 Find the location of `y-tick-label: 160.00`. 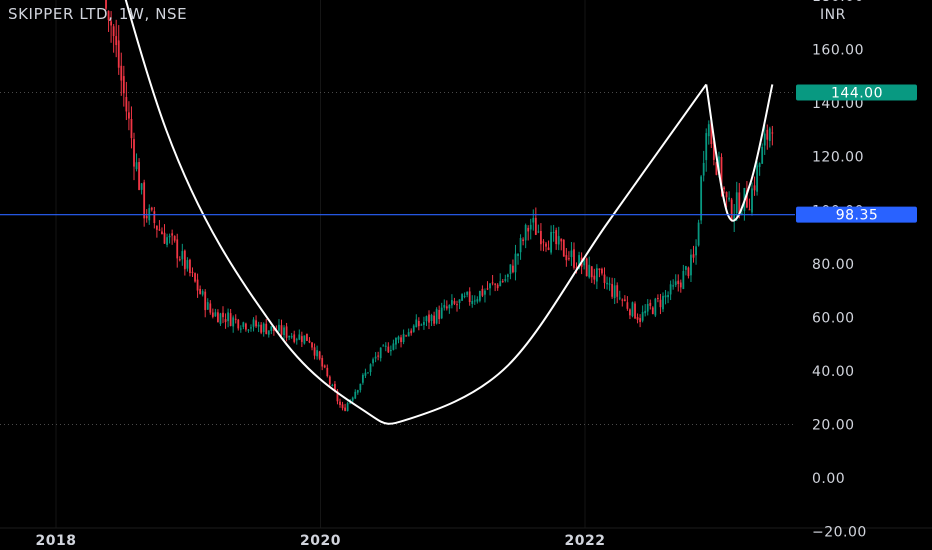

y-tick-label: 160.00 is located at coordinates (838, 51).